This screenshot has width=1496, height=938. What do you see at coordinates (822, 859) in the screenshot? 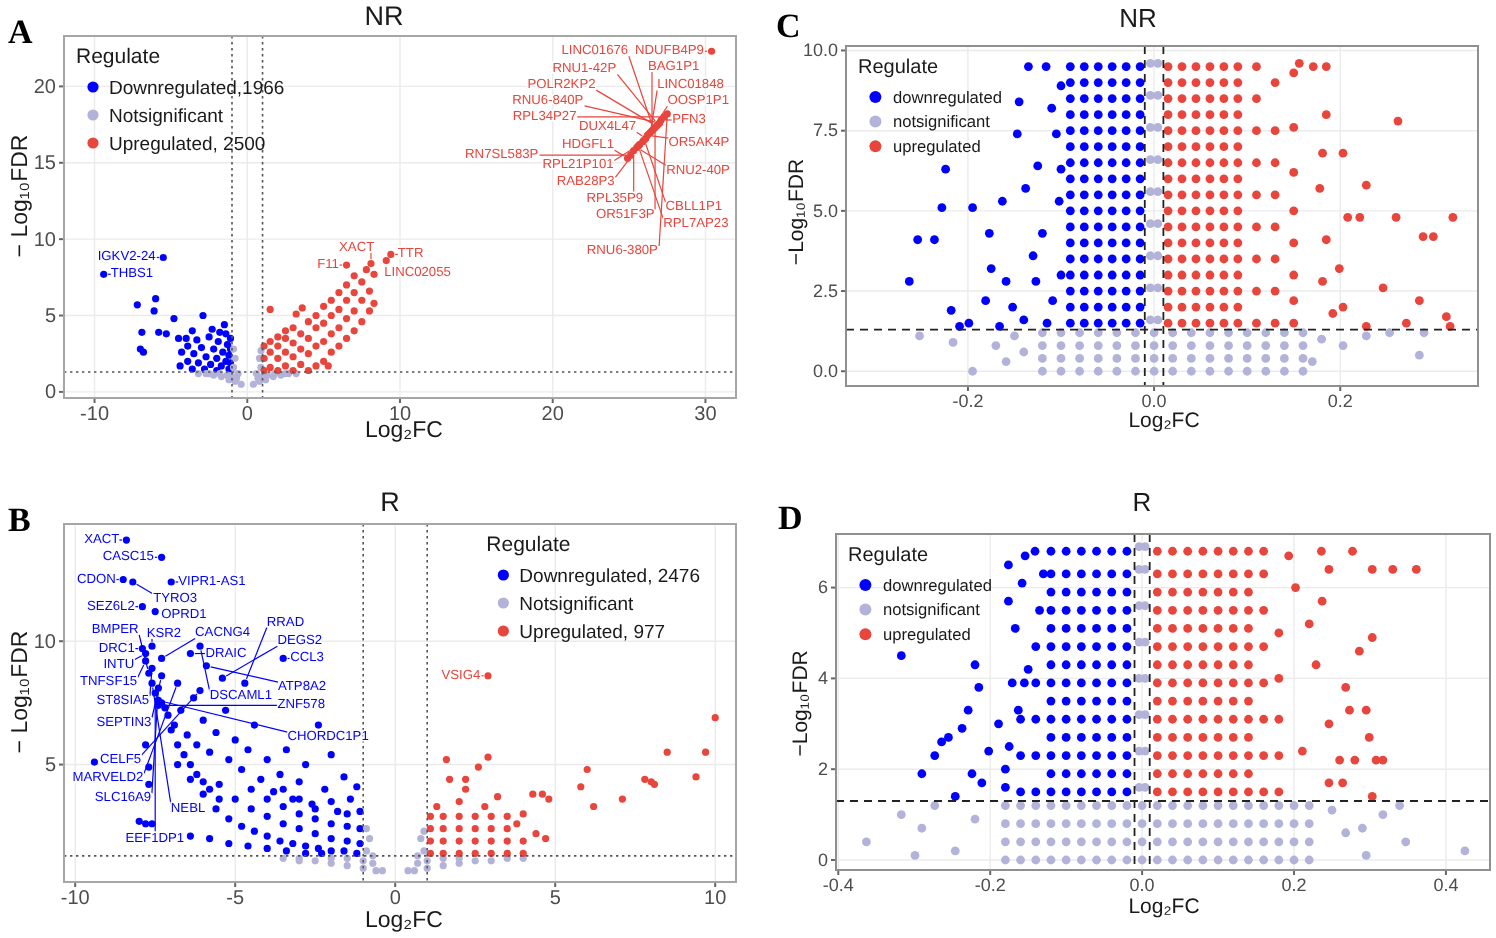
I see `y-tick-label: 0` at bounding box center [822, 859].